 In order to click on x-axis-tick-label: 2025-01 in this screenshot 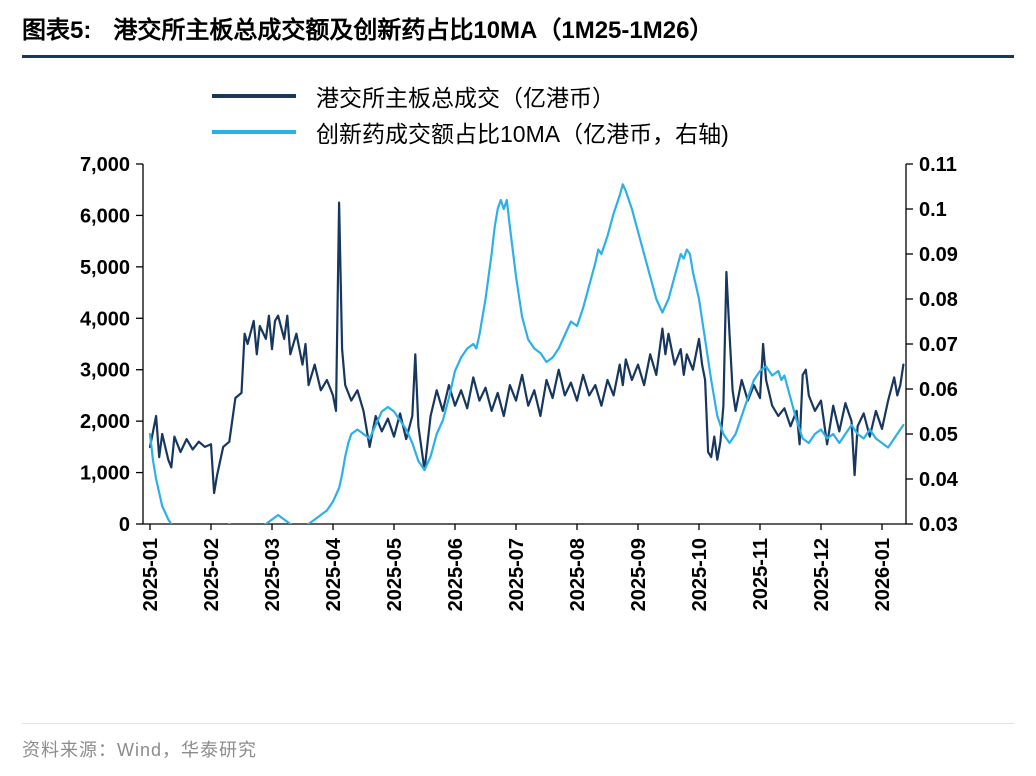, I will do `click(151, 574)`.